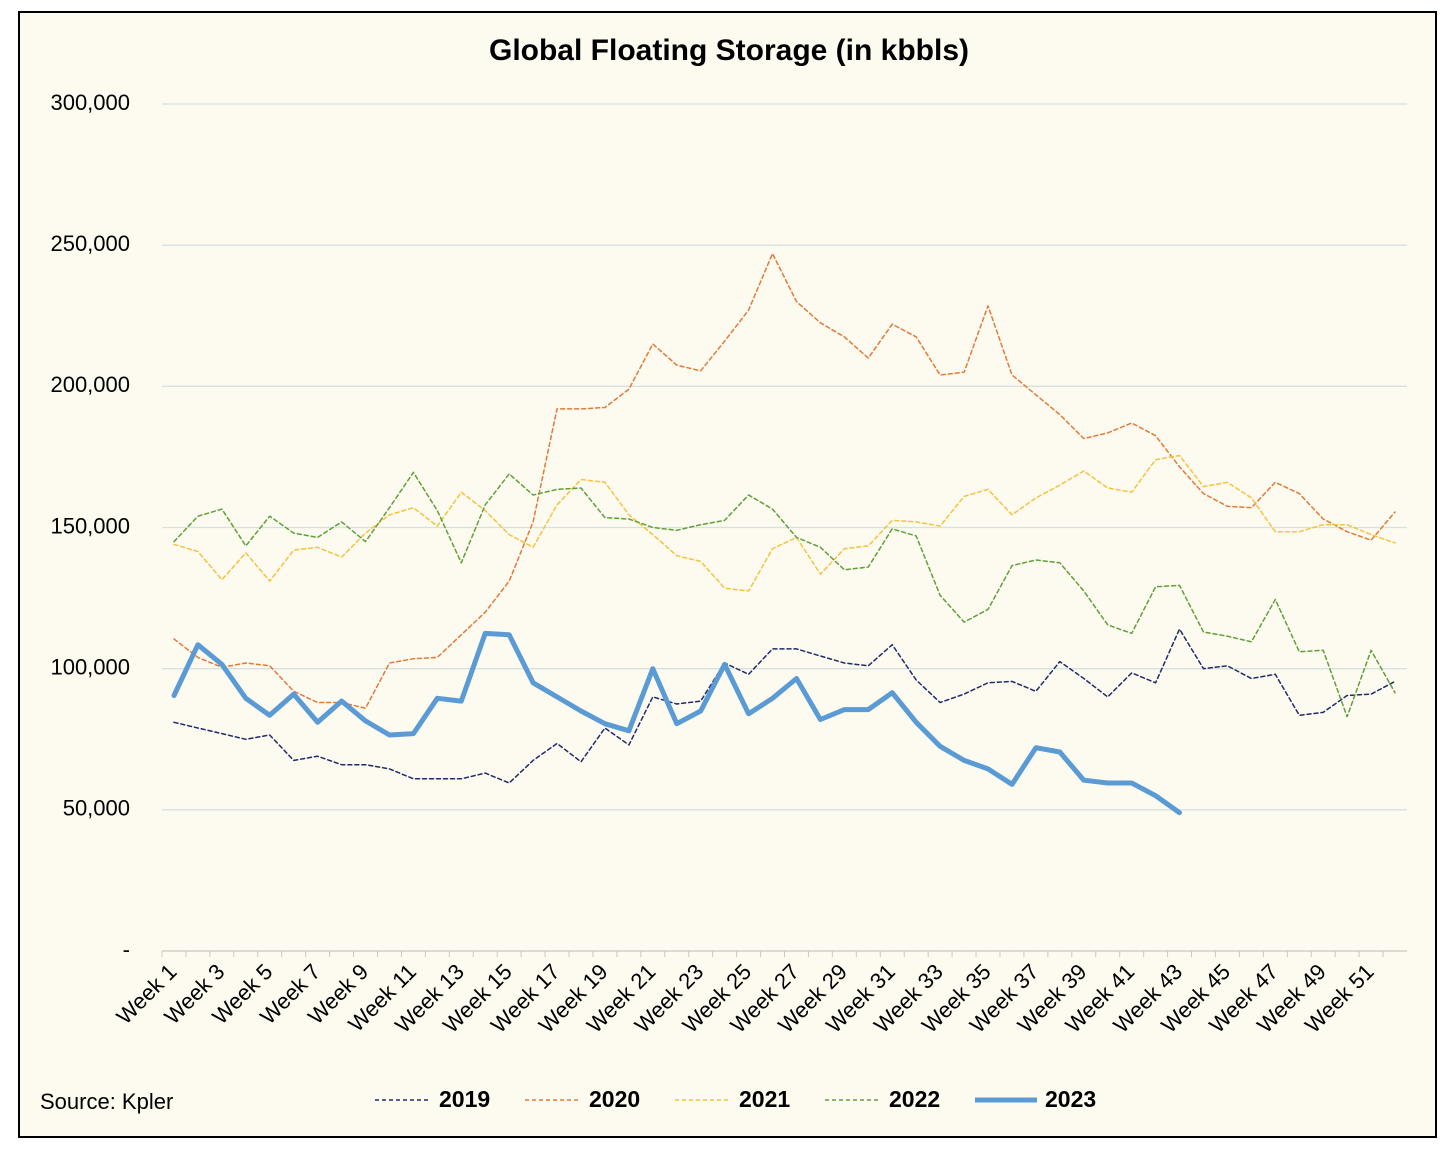 Image resolution: width=1456 pixels, height=1151 pixels. I want to click on legend-label: 2021, so click(764, 1099).